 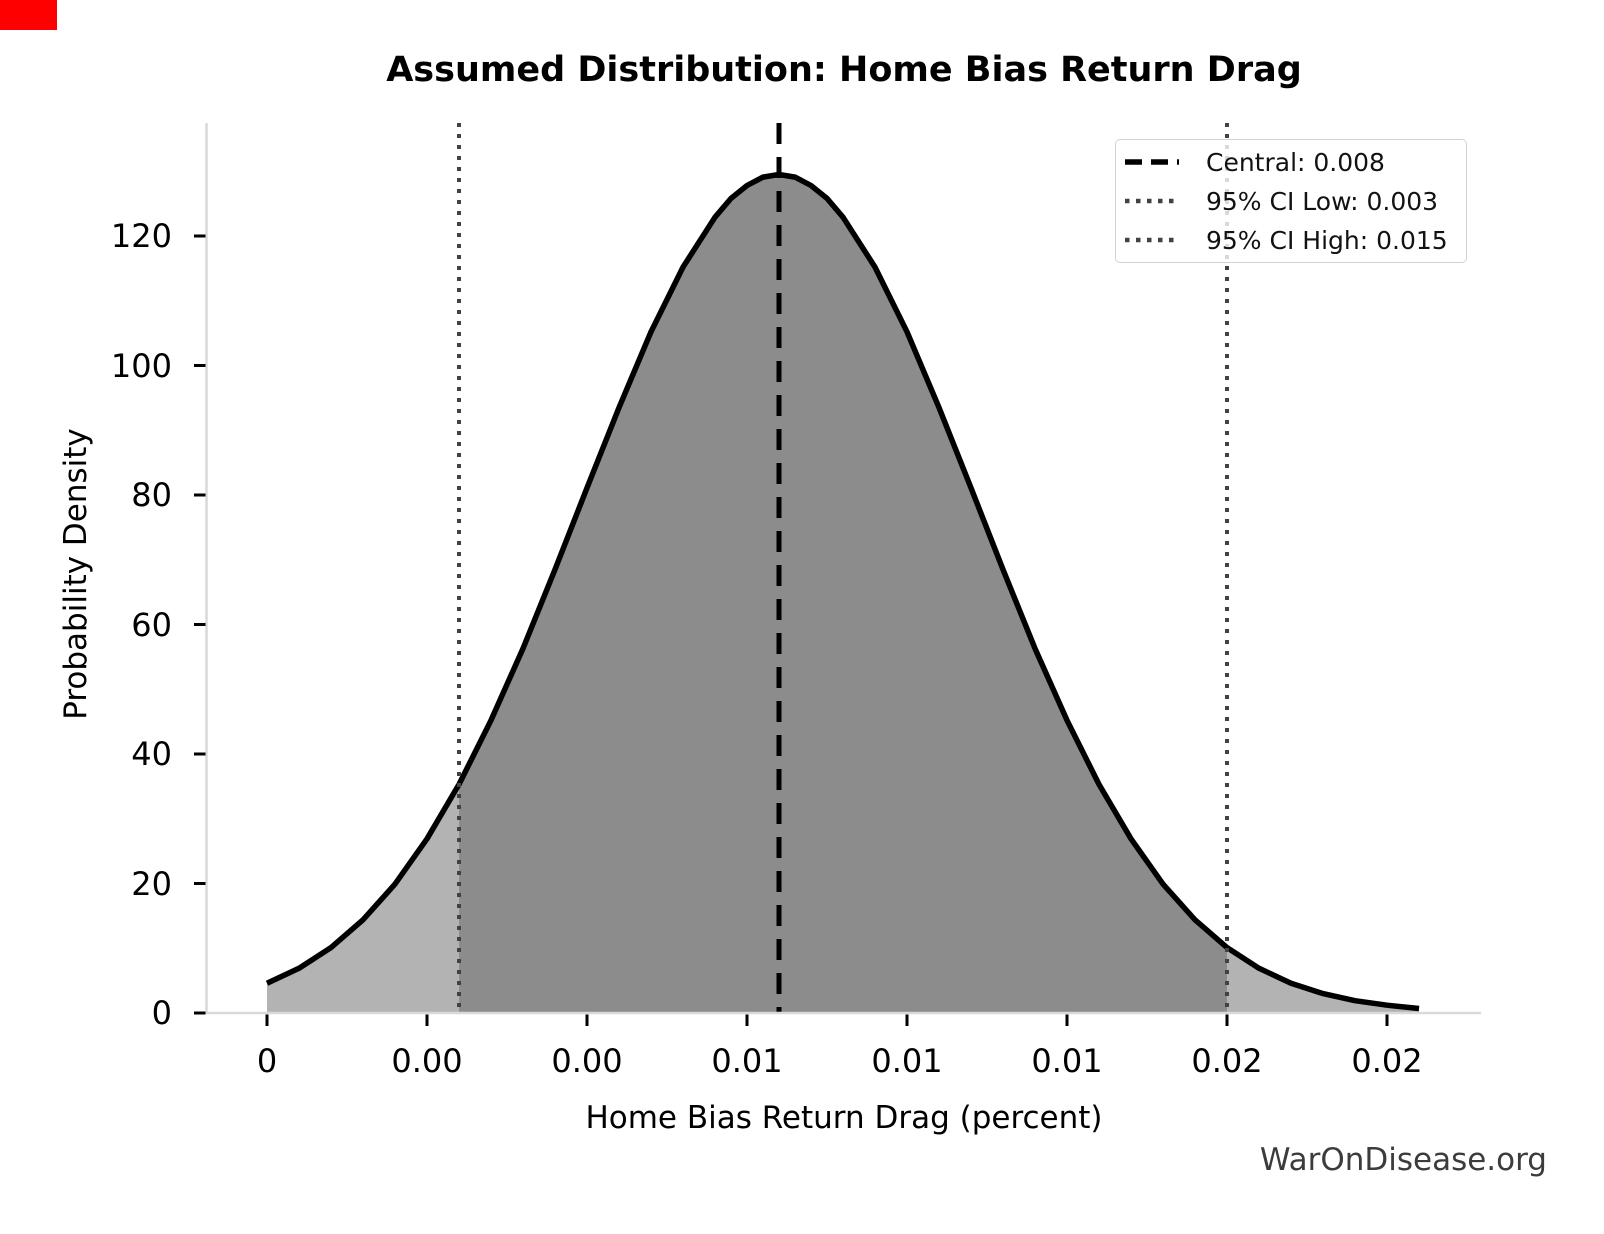 I want to click on legend-item-ci-high: 95% CI High: 0.015, so click(x=1291, y=240).